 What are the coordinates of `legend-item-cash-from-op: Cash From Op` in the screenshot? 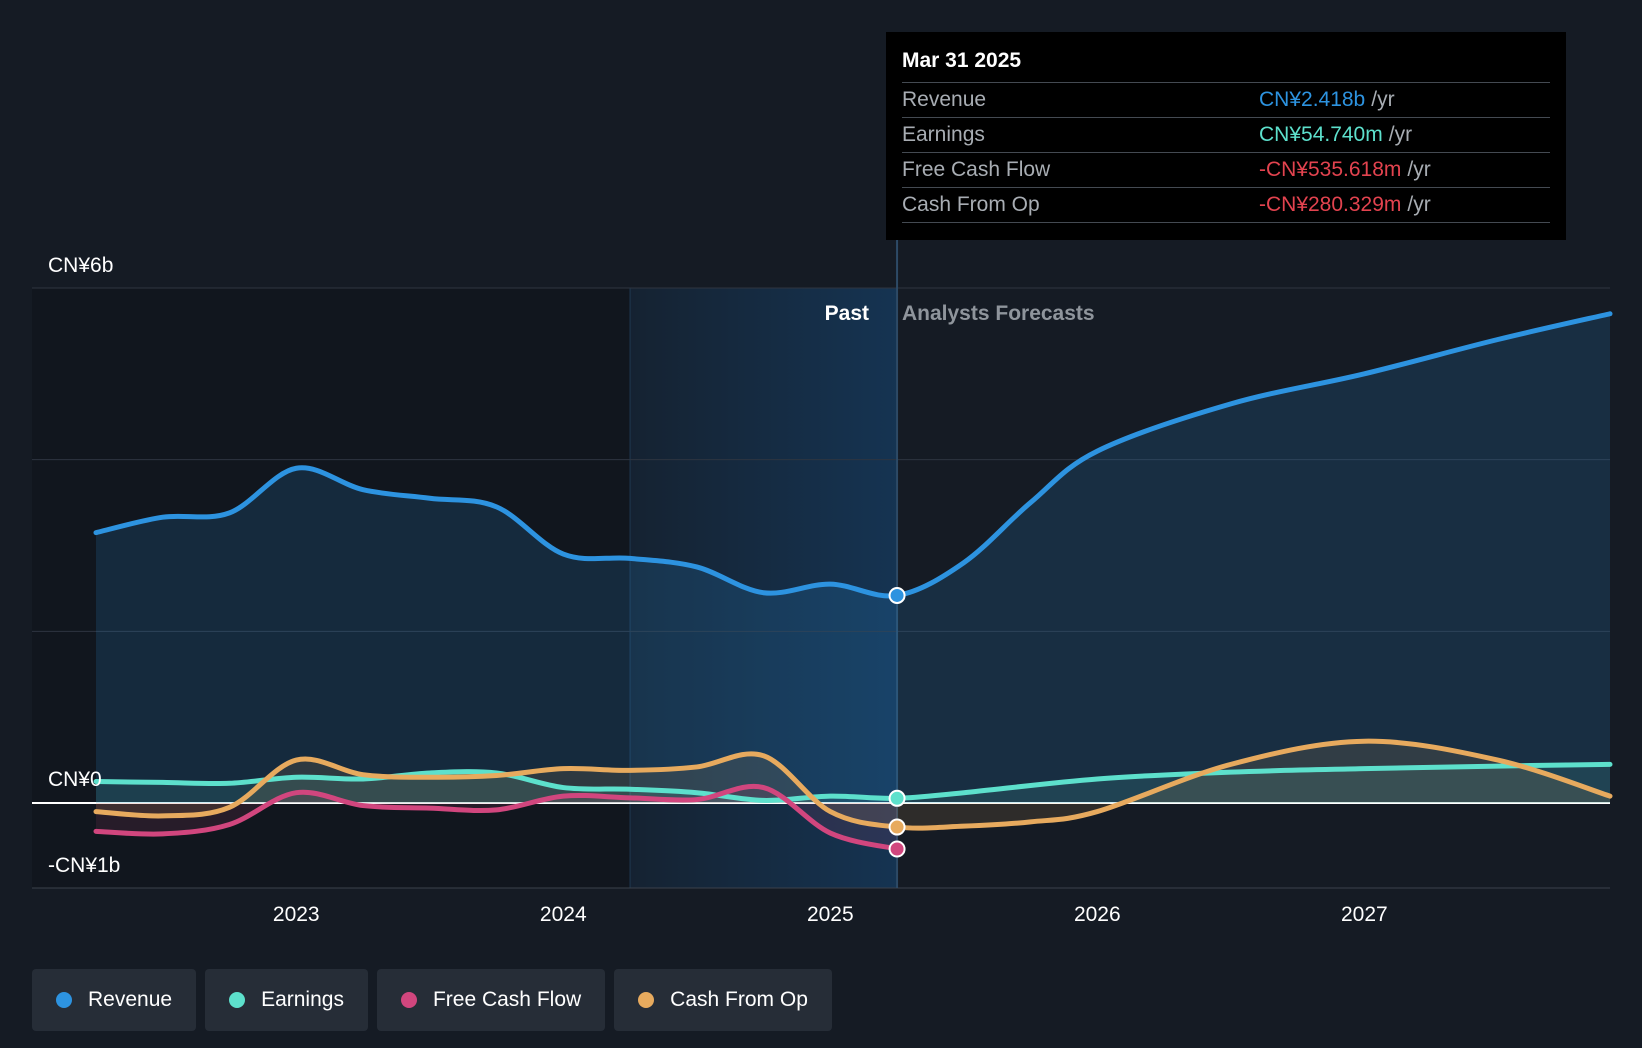 It's located at (723, 1000).